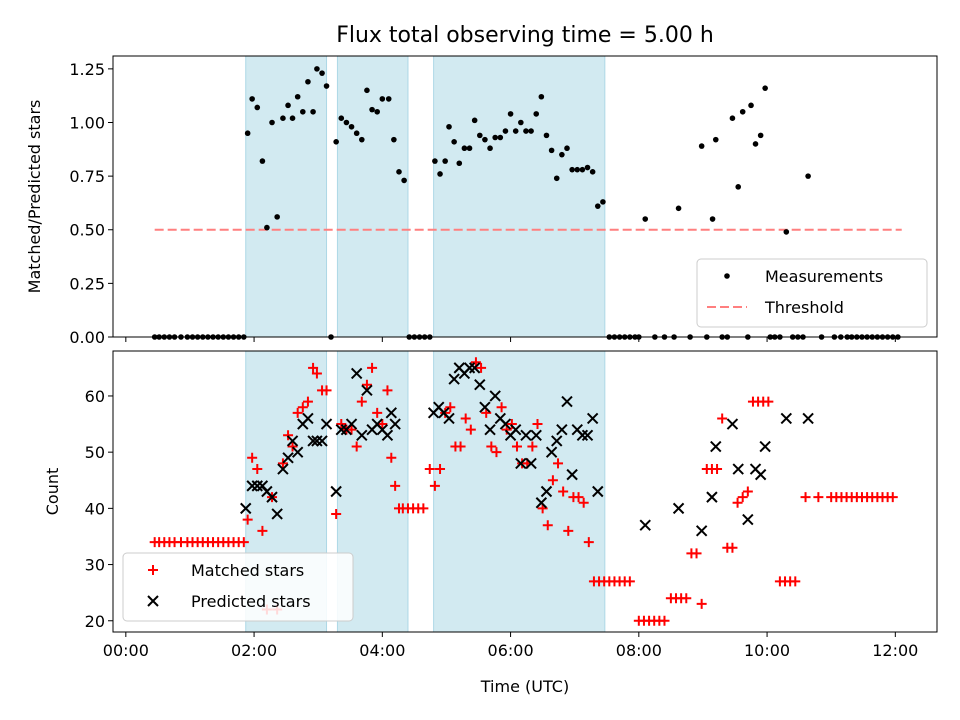 The width and height of the screenshot is (960, 720). Describe the element at coordinates (87, 176) in the screenshot. I see `y-tick-label: 0.75` at that location.